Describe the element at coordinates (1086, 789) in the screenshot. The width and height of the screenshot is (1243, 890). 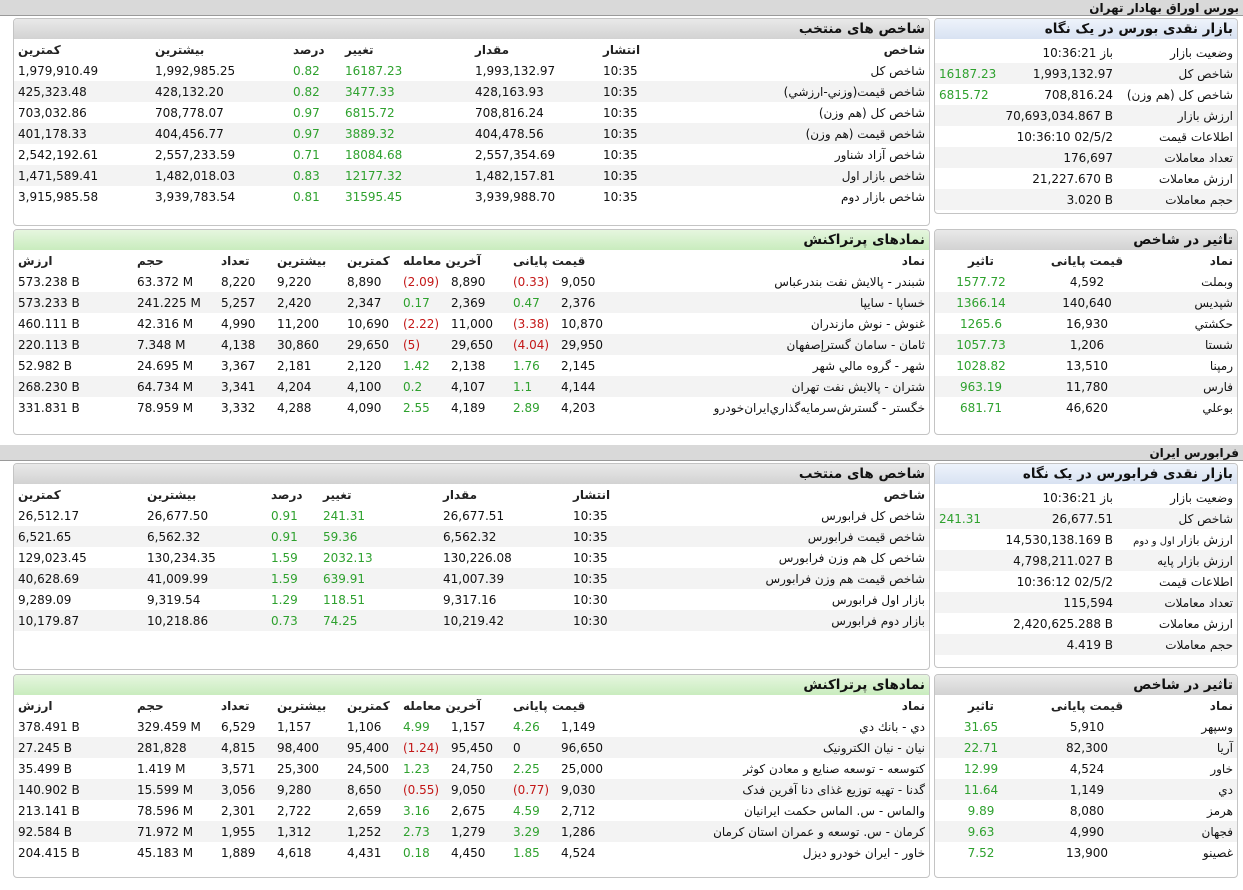
I see `impact-row: دي 1,149 11.64` at that location.